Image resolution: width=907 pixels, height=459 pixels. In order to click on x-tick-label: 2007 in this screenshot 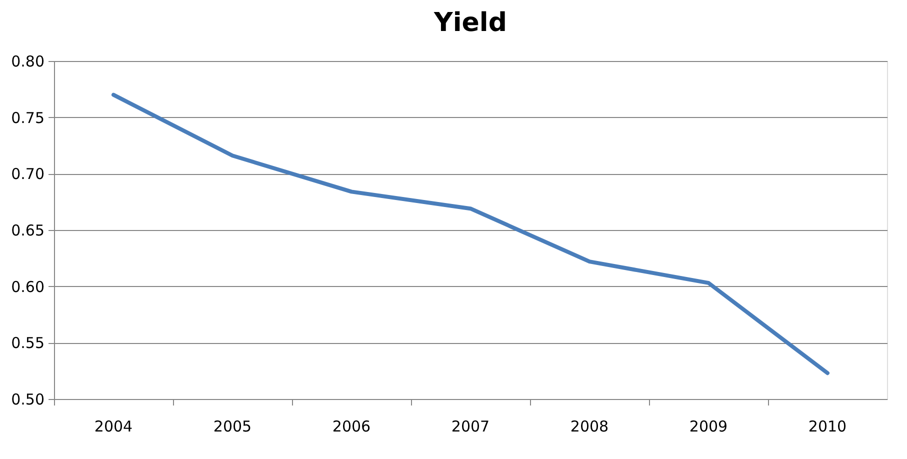, I will do `click(470, 427)`.